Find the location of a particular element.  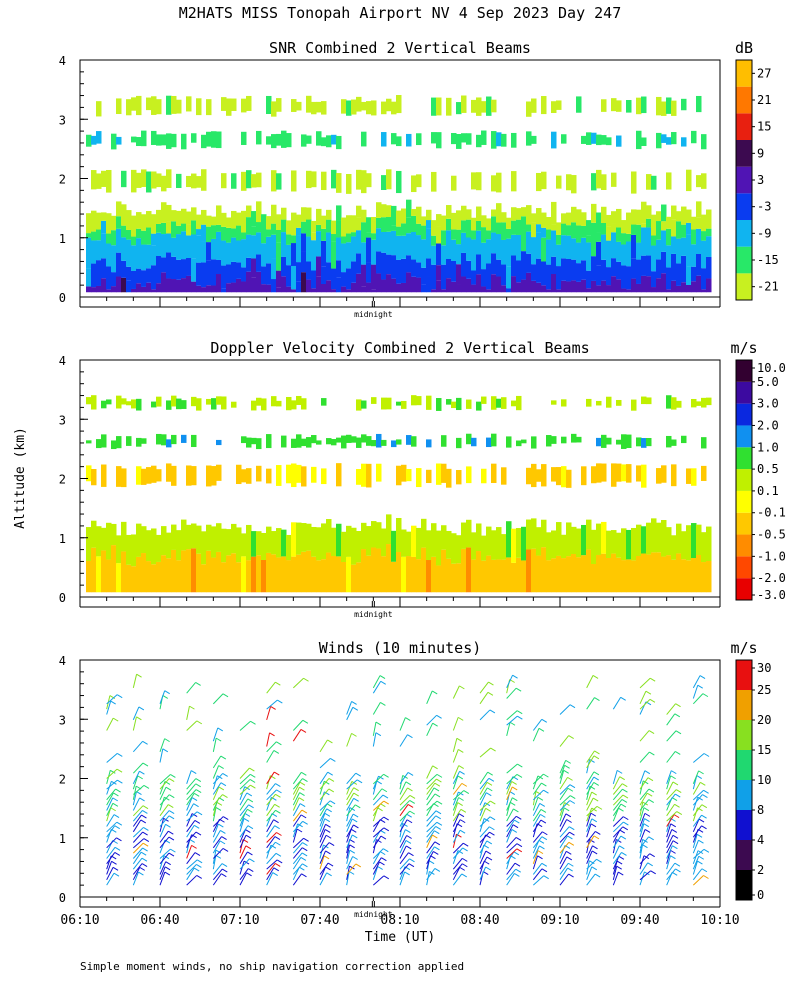

colorbar-segment is located at coordinates (744, 371).